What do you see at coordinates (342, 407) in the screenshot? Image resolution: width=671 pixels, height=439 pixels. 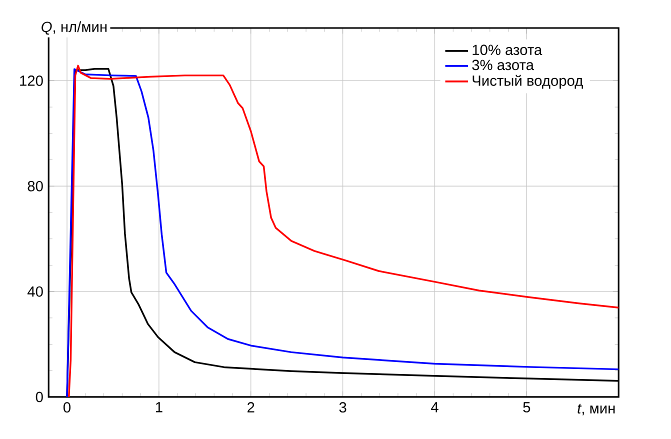 I see `x-tick-label: 3` at bounding box center [342, 407].